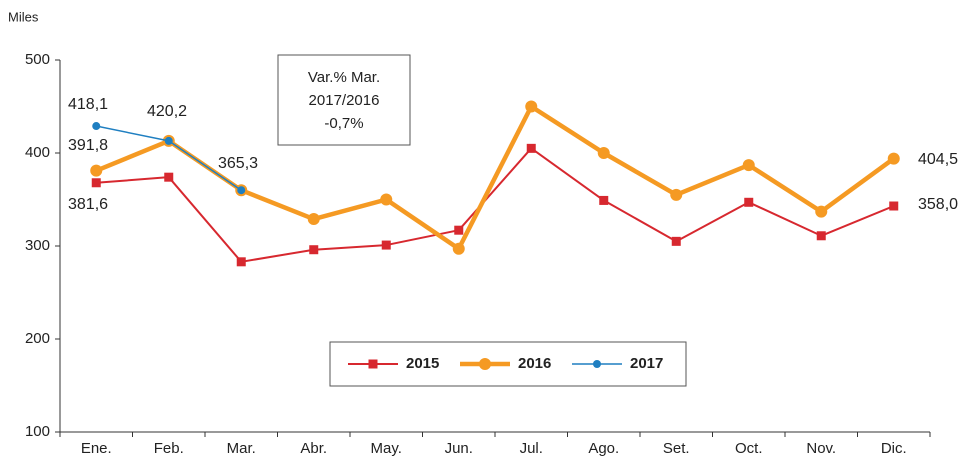  What do you see at coordinates (534, 363) in the screenshot?
I see `legend-label: 2016` at bounding box center [534, 363].